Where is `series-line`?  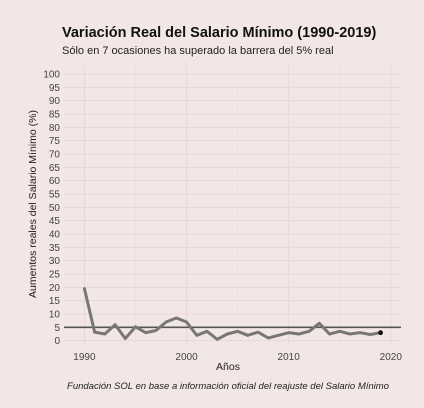
series-line is located at coordinates (232, 314).